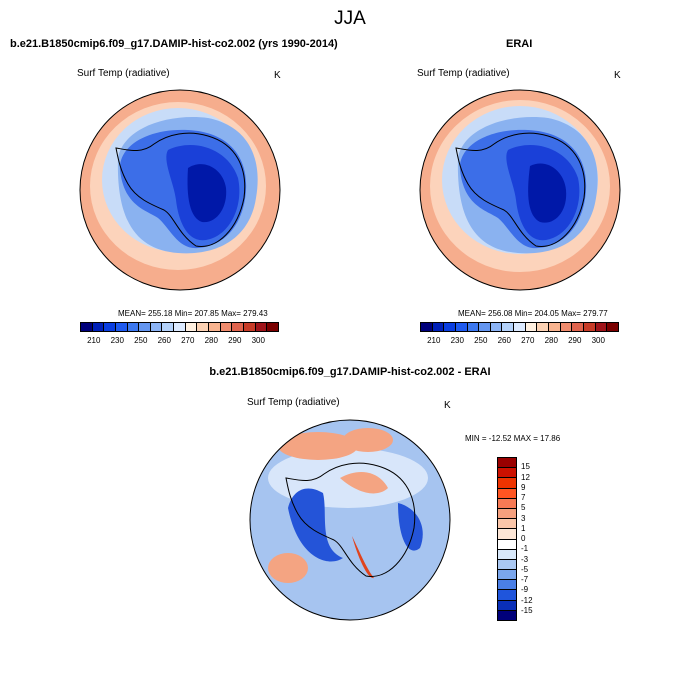 The image size is (700, 700). Describe the element at coordinates (350, 18) in the screenshot. I see `figure-title: JJA` at that location.